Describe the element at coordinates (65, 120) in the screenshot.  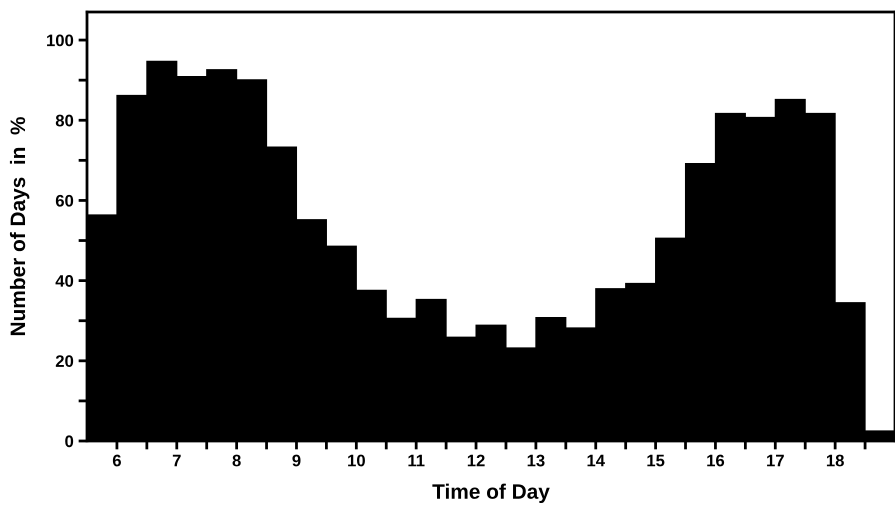
I see `y-tick-label: 80` at that location.